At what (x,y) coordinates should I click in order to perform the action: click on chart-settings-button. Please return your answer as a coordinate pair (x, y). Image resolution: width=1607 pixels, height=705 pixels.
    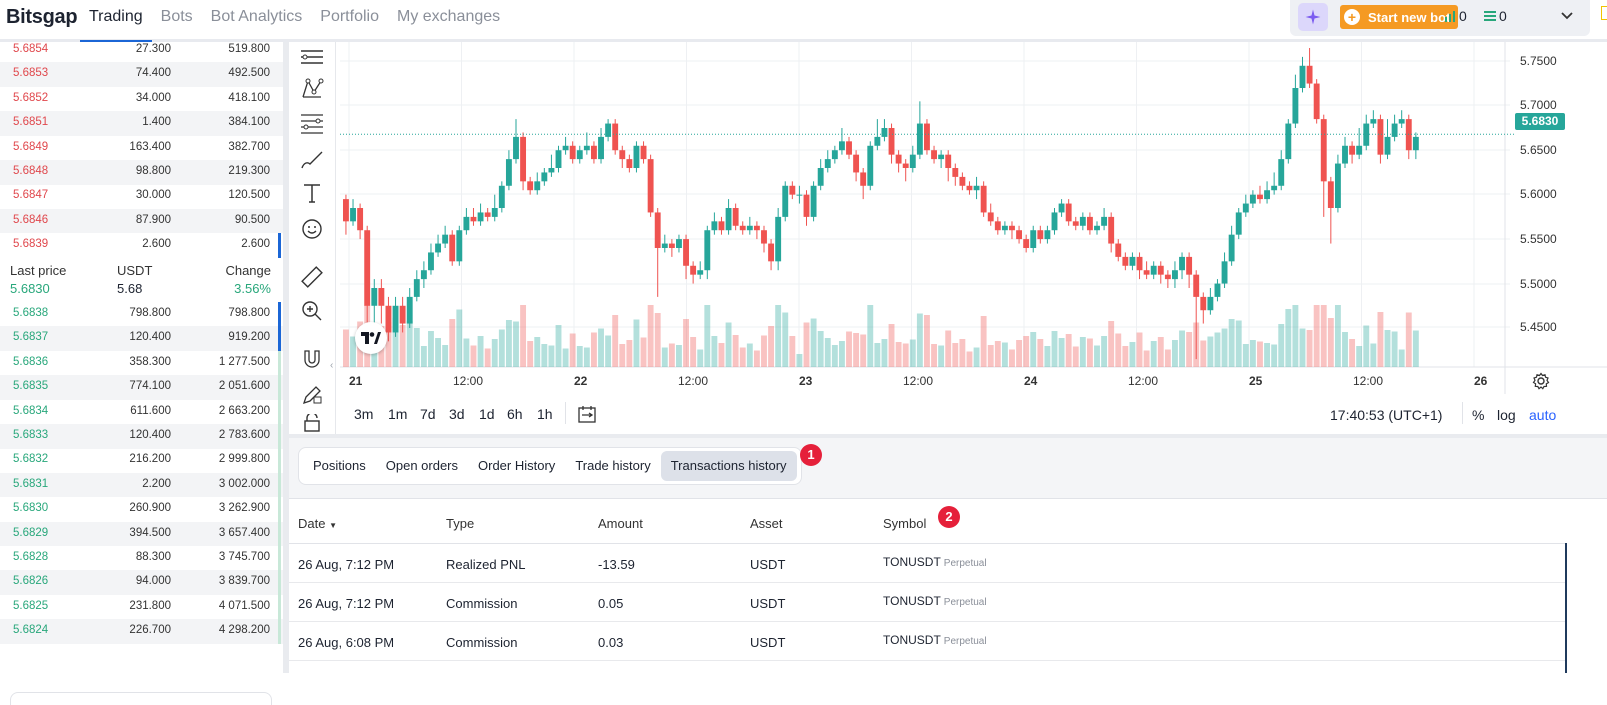
    Looking at the image, I should click on (1541, 383).